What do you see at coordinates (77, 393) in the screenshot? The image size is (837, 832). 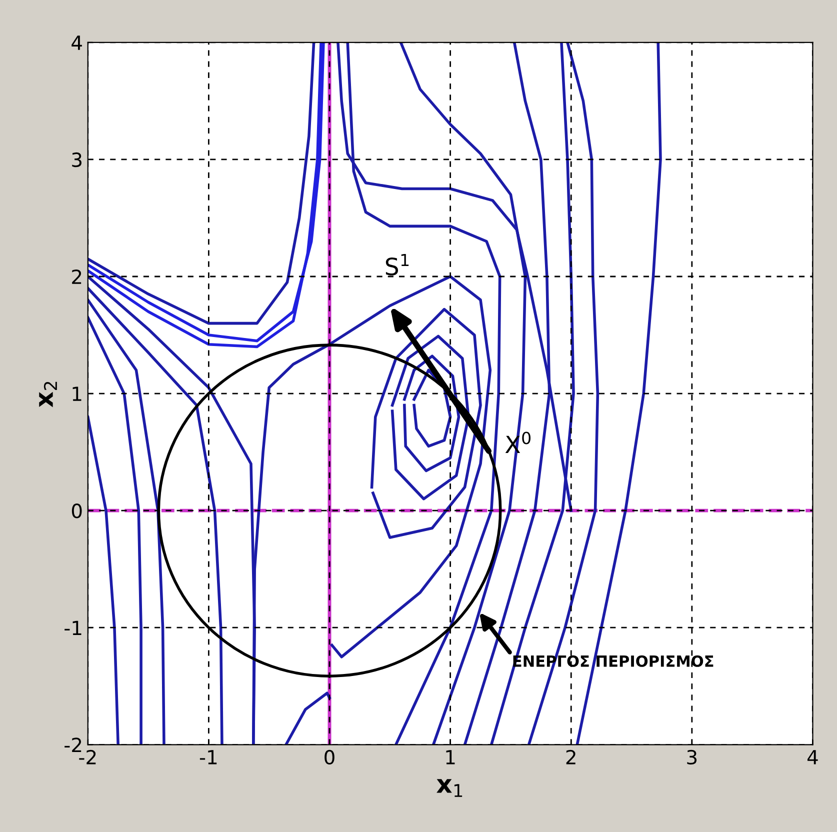 I see `y-tick-label: 1` at bounding box center [77, 393].